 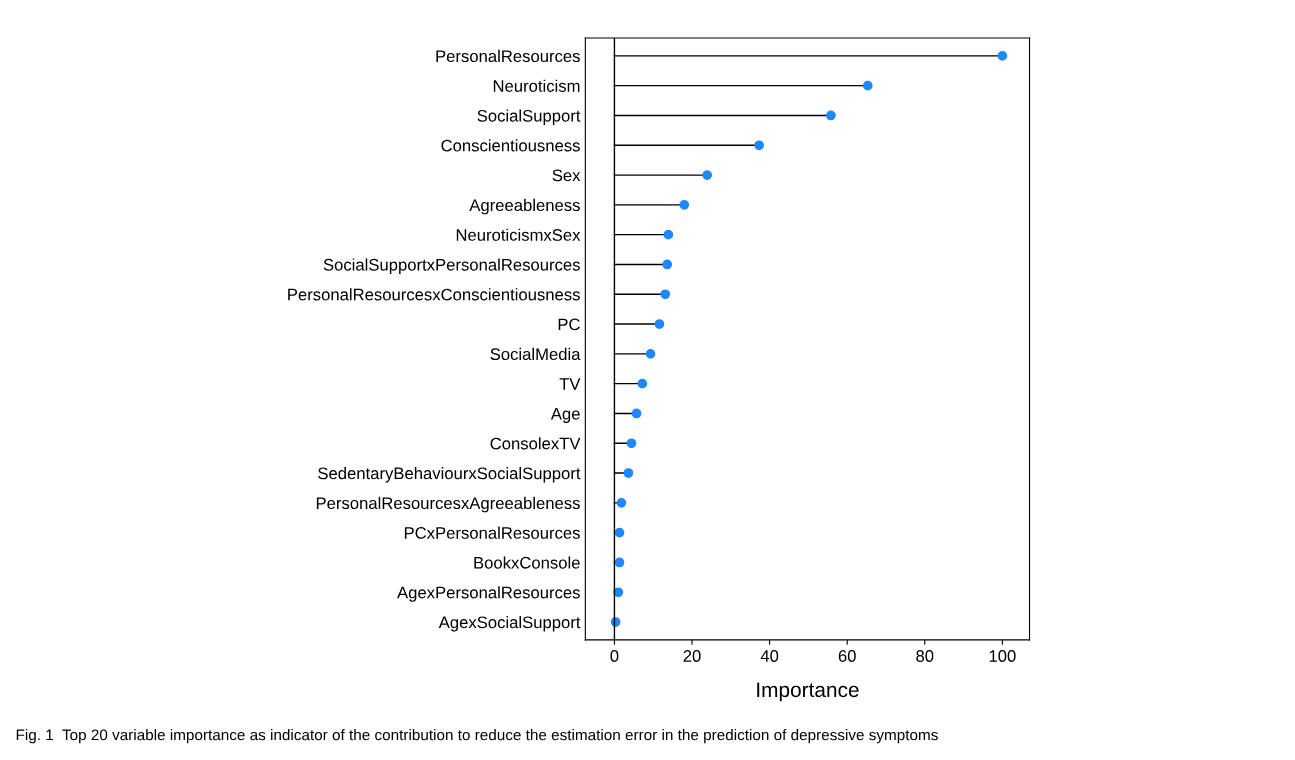 I want to click on y-tick-label: Sex, so click(x=566, y=175).